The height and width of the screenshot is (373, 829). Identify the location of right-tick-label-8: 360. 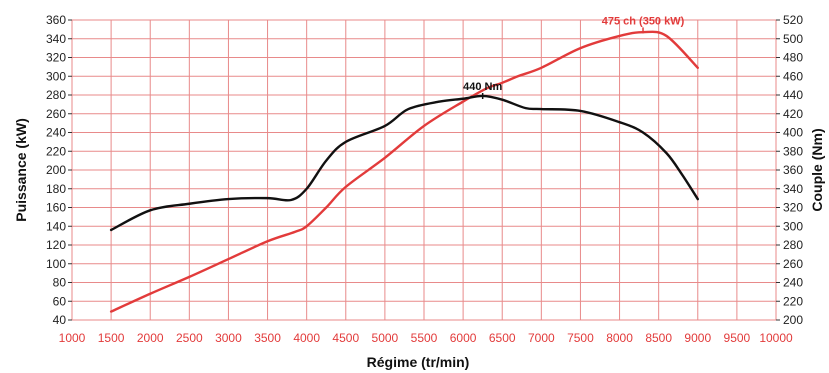
(793, 170).